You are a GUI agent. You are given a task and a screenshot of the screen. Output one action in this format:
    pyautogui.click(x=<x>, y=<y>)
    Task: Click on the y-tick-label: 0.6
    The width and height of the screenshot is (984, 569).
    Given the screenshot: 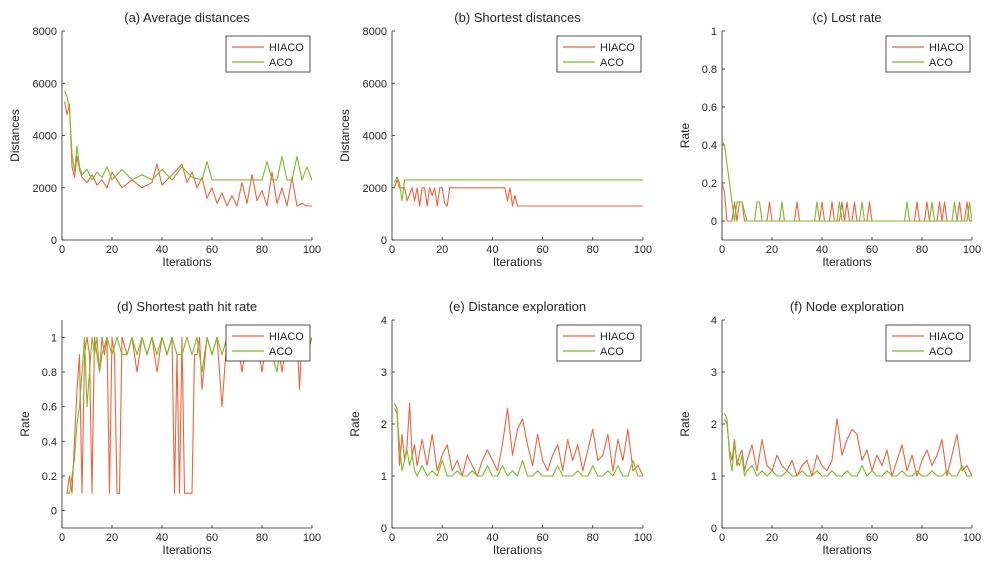 What is the action you would take?
    pyautogui.click(x=709, y=108)
    